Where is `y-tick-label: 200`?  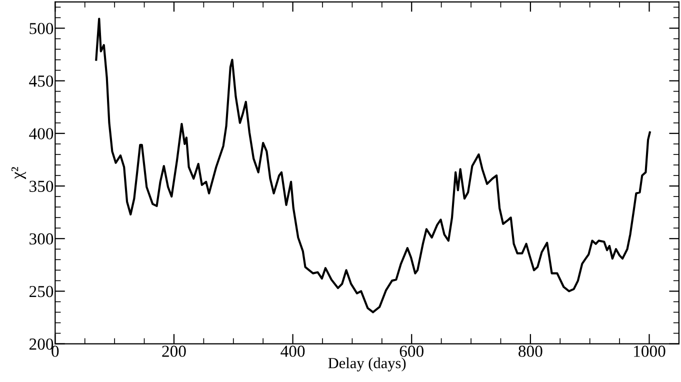 y-tick-label: 200 is located at coordinates (42, 344).